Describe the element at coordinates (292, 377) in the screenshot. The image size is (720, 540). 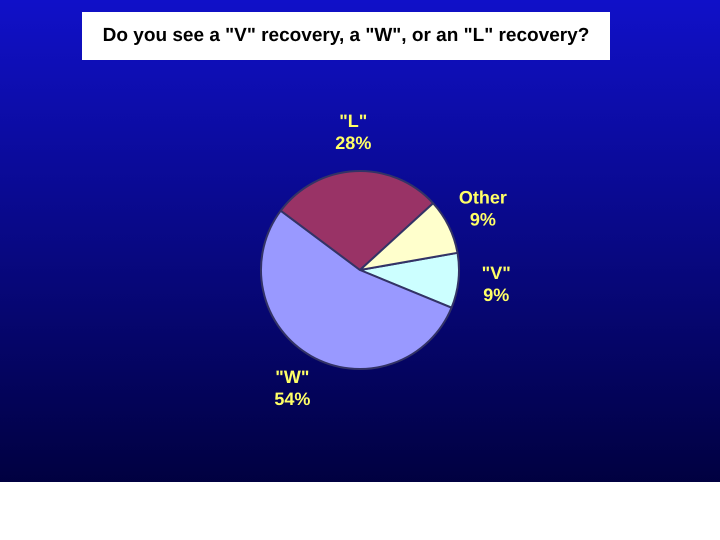
I see `slice-label: "W"` at that location.